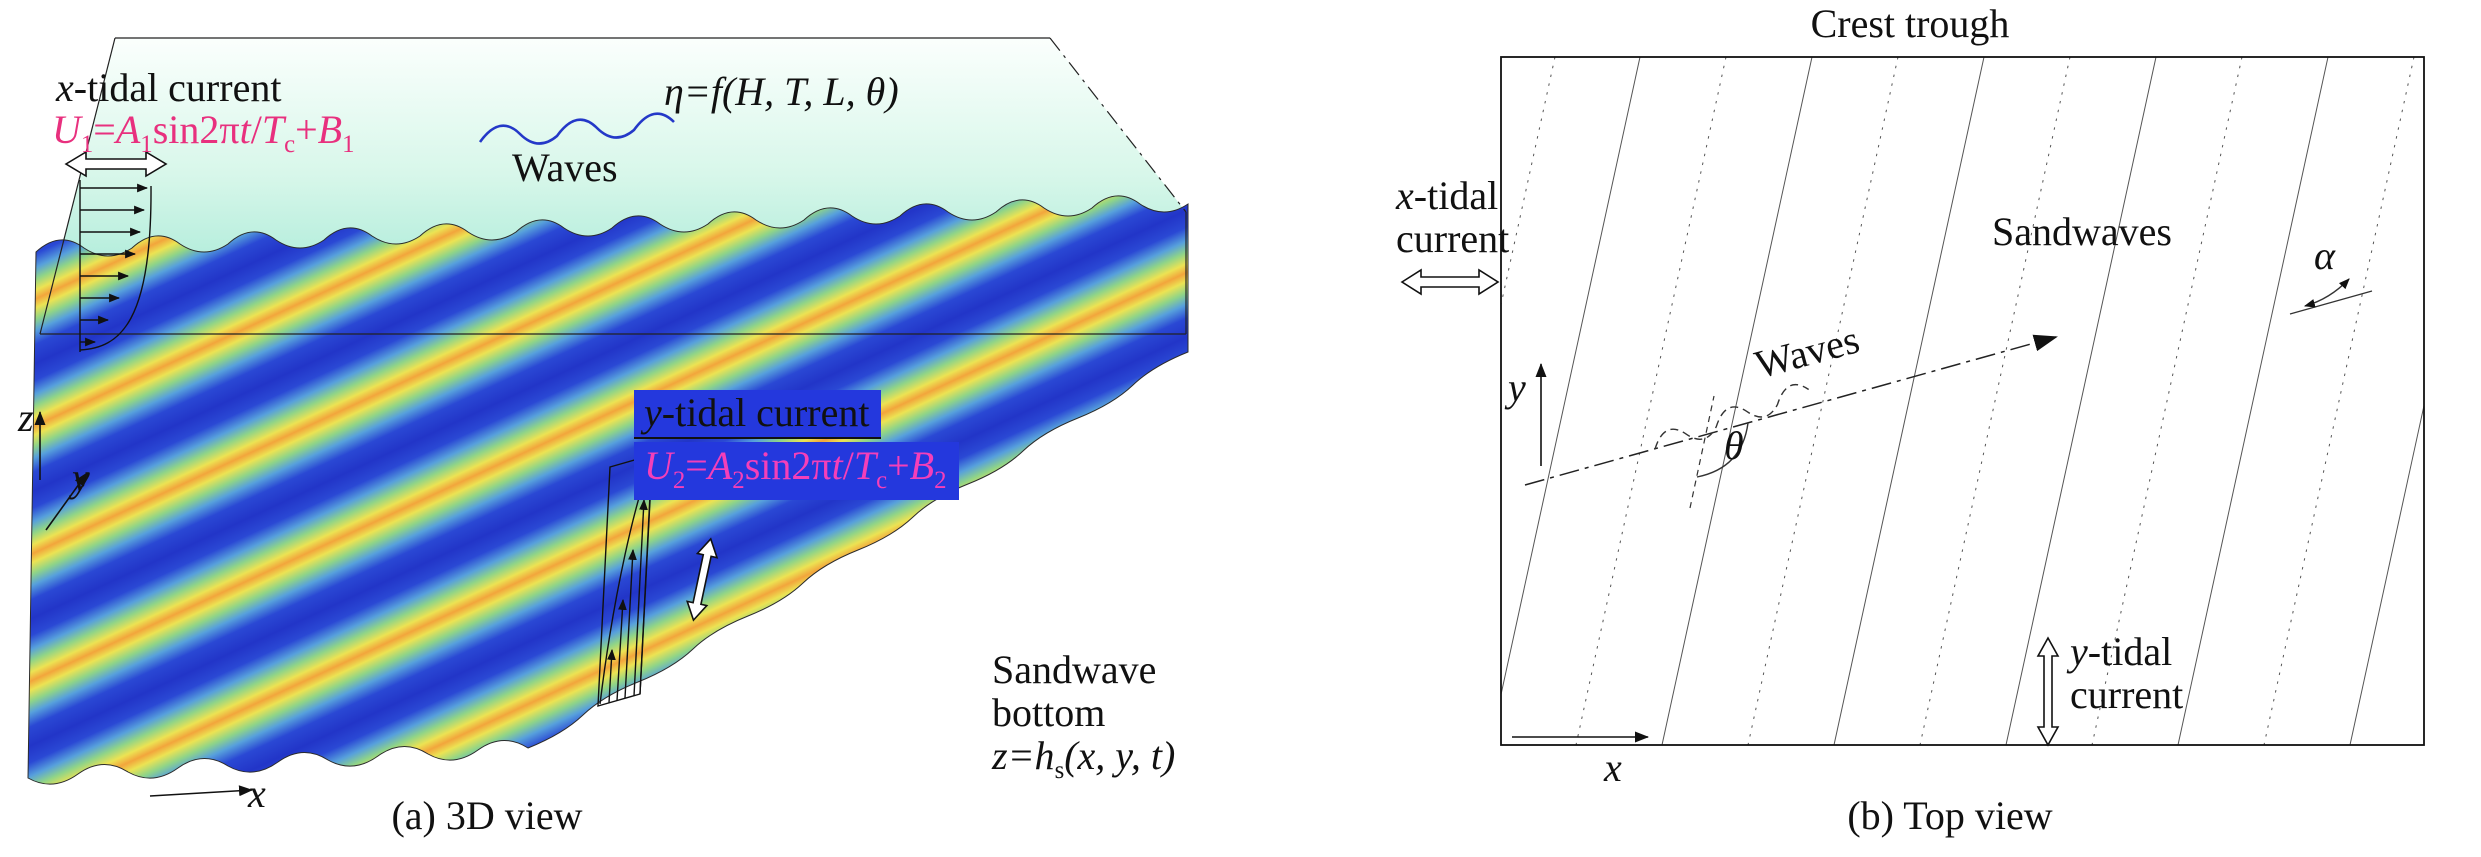  What do you see at coordinates (66, 501) in the screenshot?
I see `y-axis-arrow` at bounding box center [66, 501].